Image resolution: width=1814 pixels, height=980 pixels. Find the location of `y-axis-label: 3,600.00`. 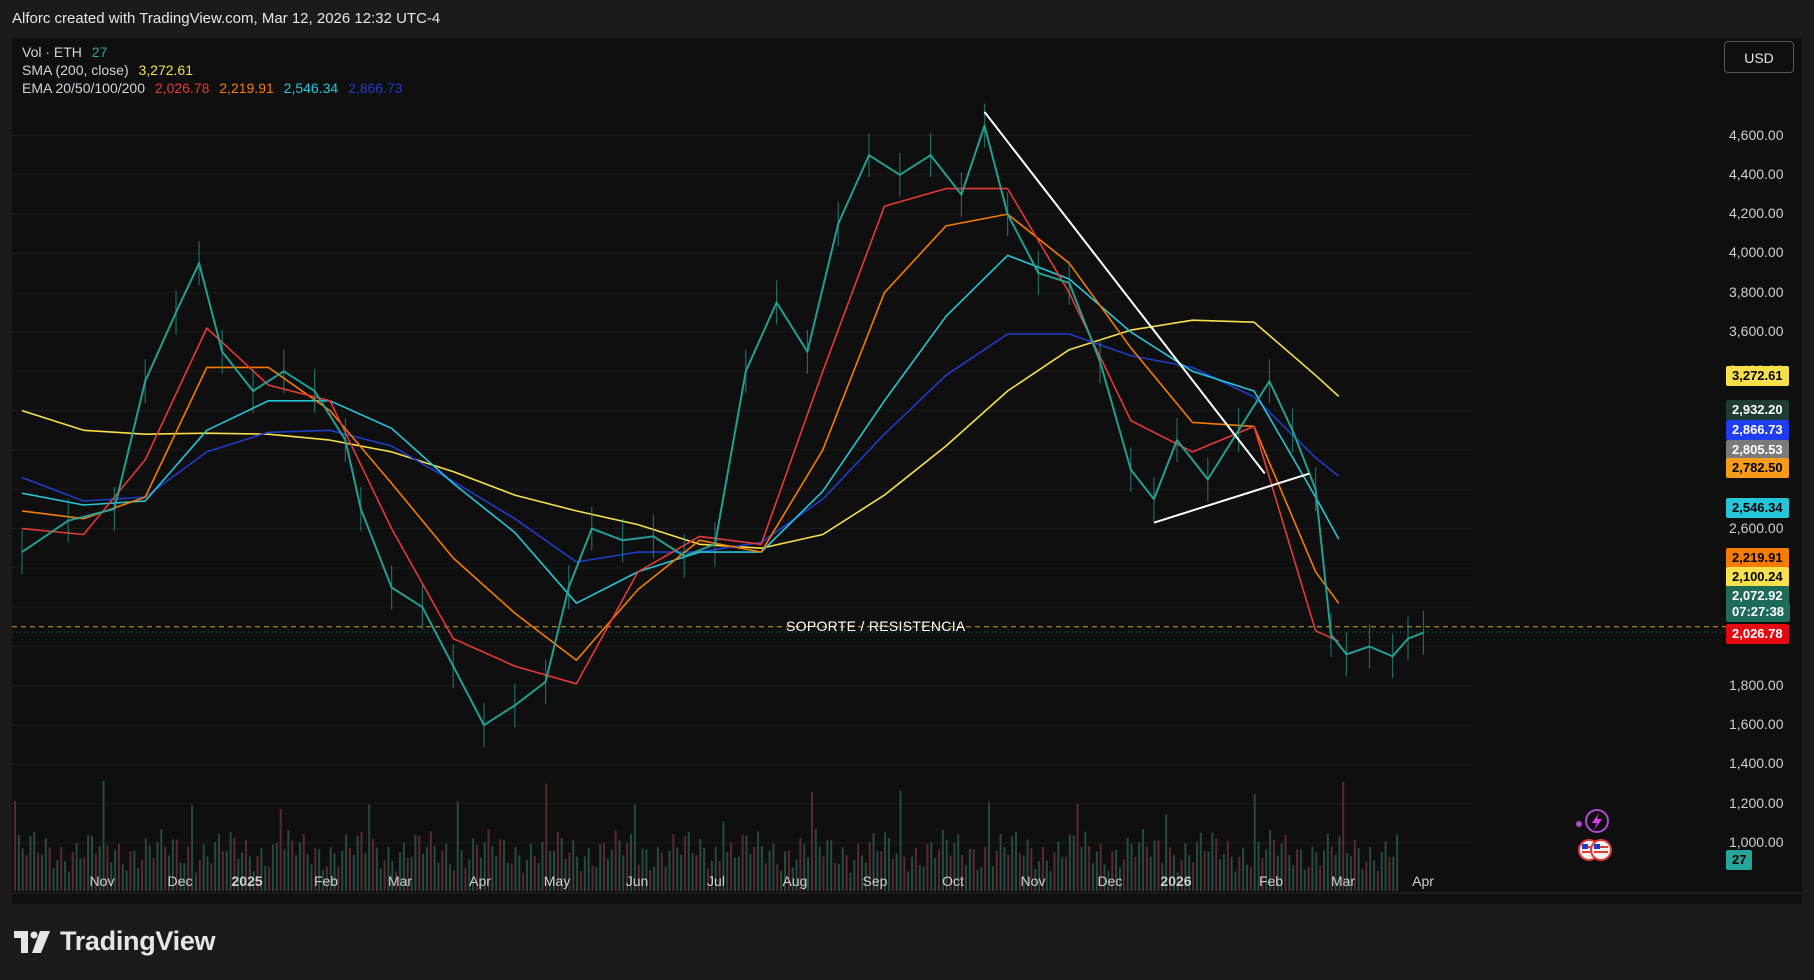

y-axis-label: 3,600.00 is located at coordinates (1756, 331).